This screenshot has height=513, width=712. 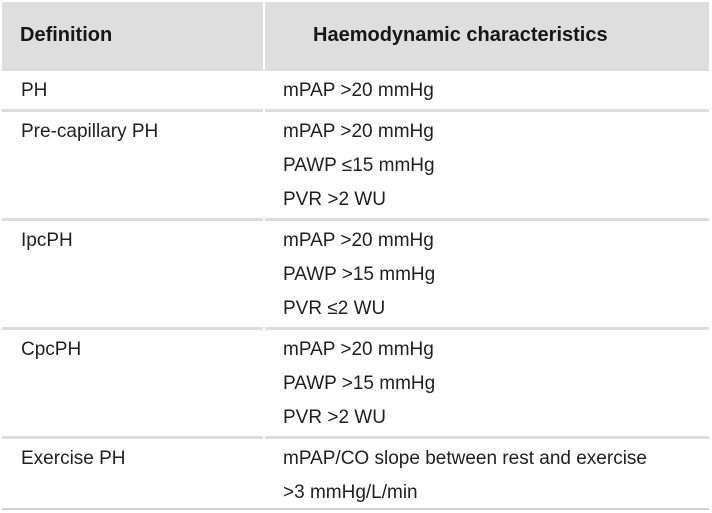 I want to click on table-header: Definition Haemodynamic characteristics, so click(x=355, y=35).